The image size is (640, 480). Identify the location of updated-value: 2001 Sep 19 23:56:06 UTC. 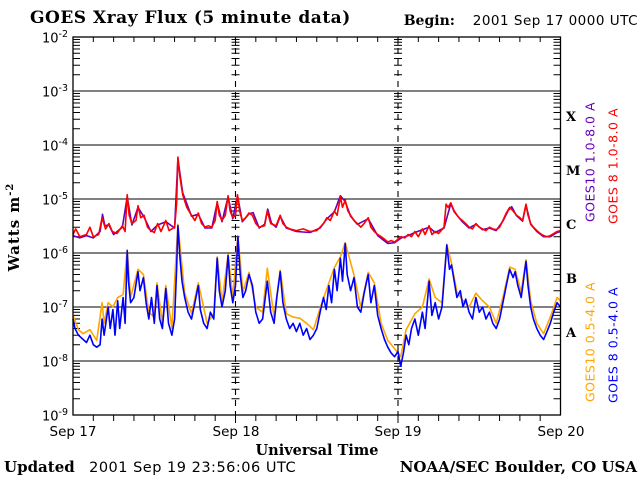
(193, 468).